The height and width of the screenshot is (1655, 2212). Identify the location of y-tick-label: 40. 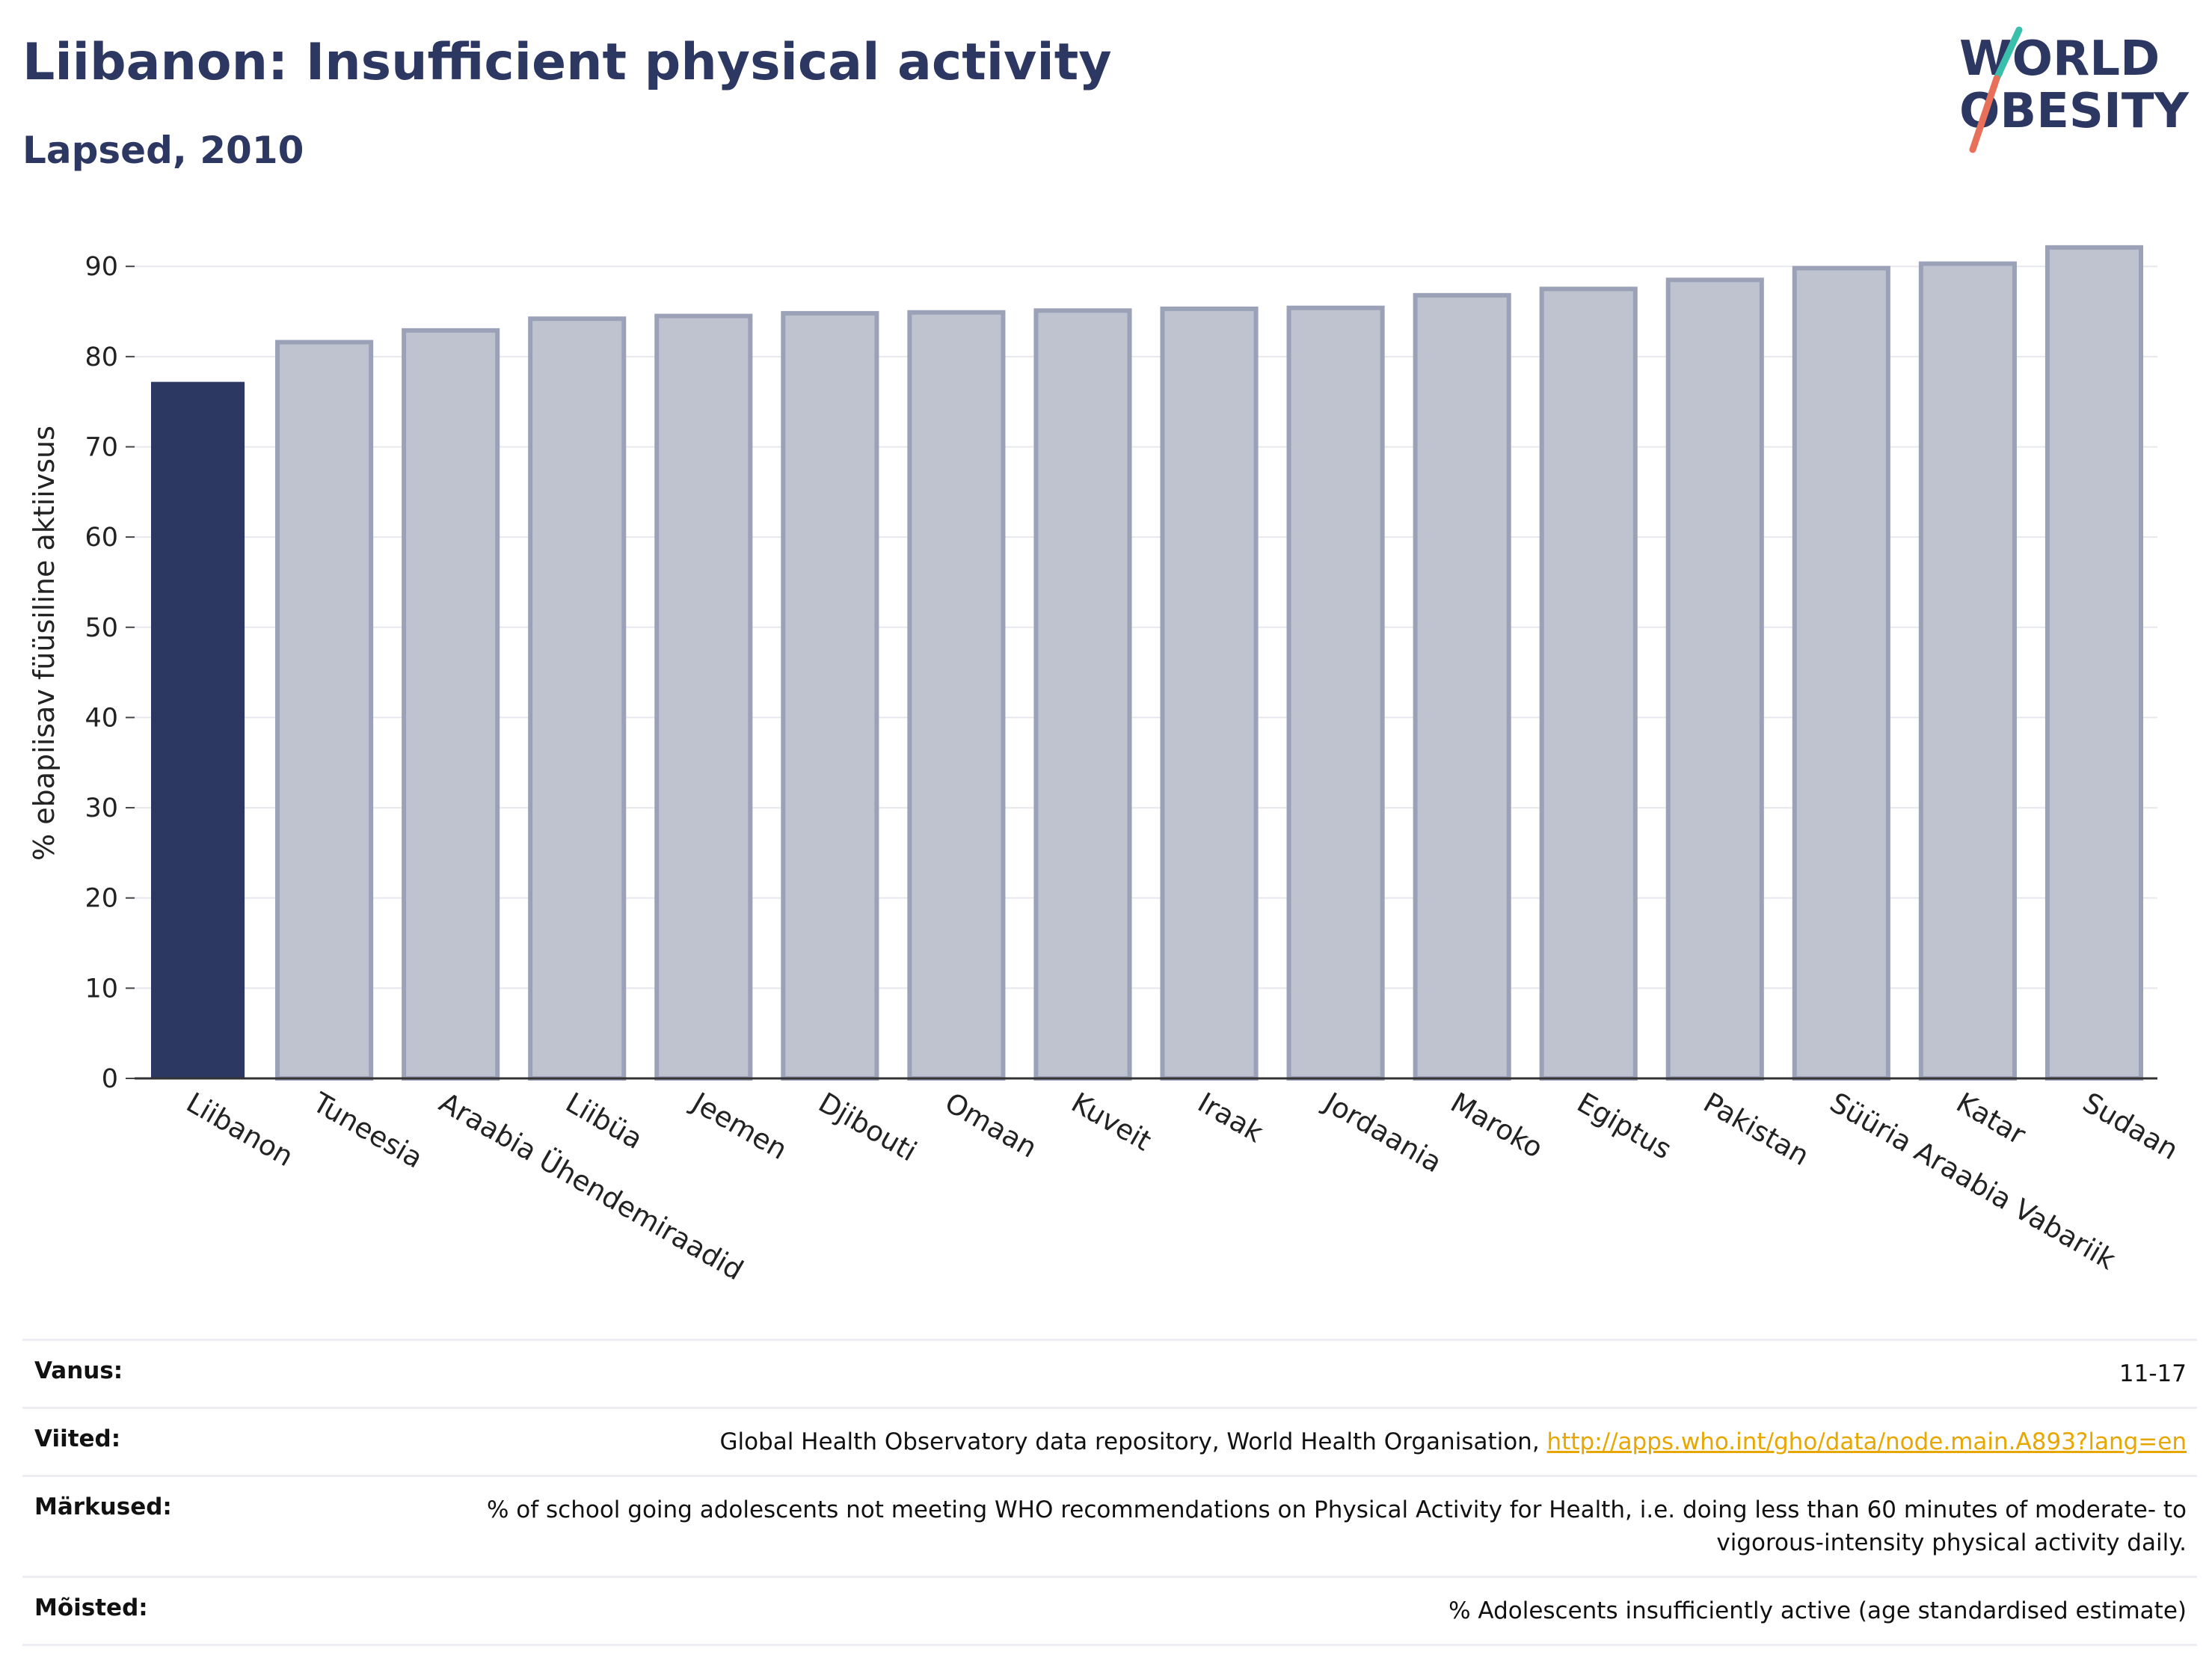
(101, 718).